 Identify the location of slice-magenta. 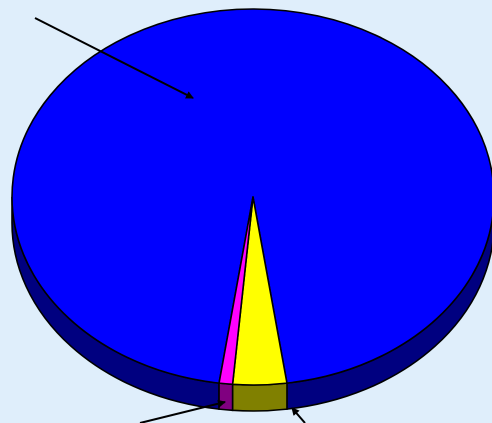
(236, 291).